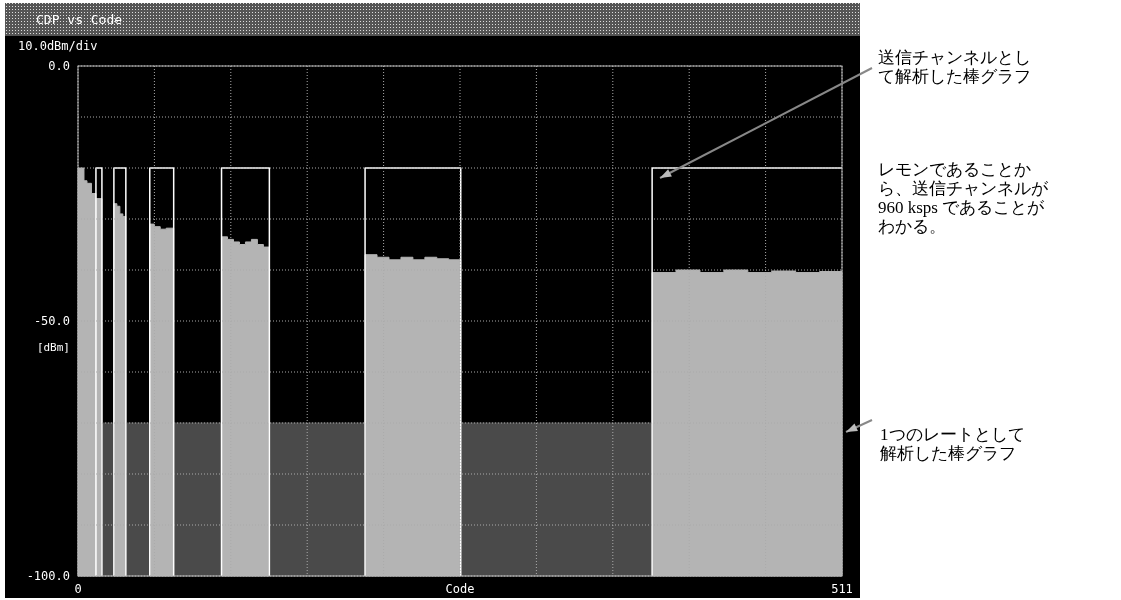 This screenshot has width=1121, height=600. I want to click on y-tick-label: -50.0, so click(51, 321).